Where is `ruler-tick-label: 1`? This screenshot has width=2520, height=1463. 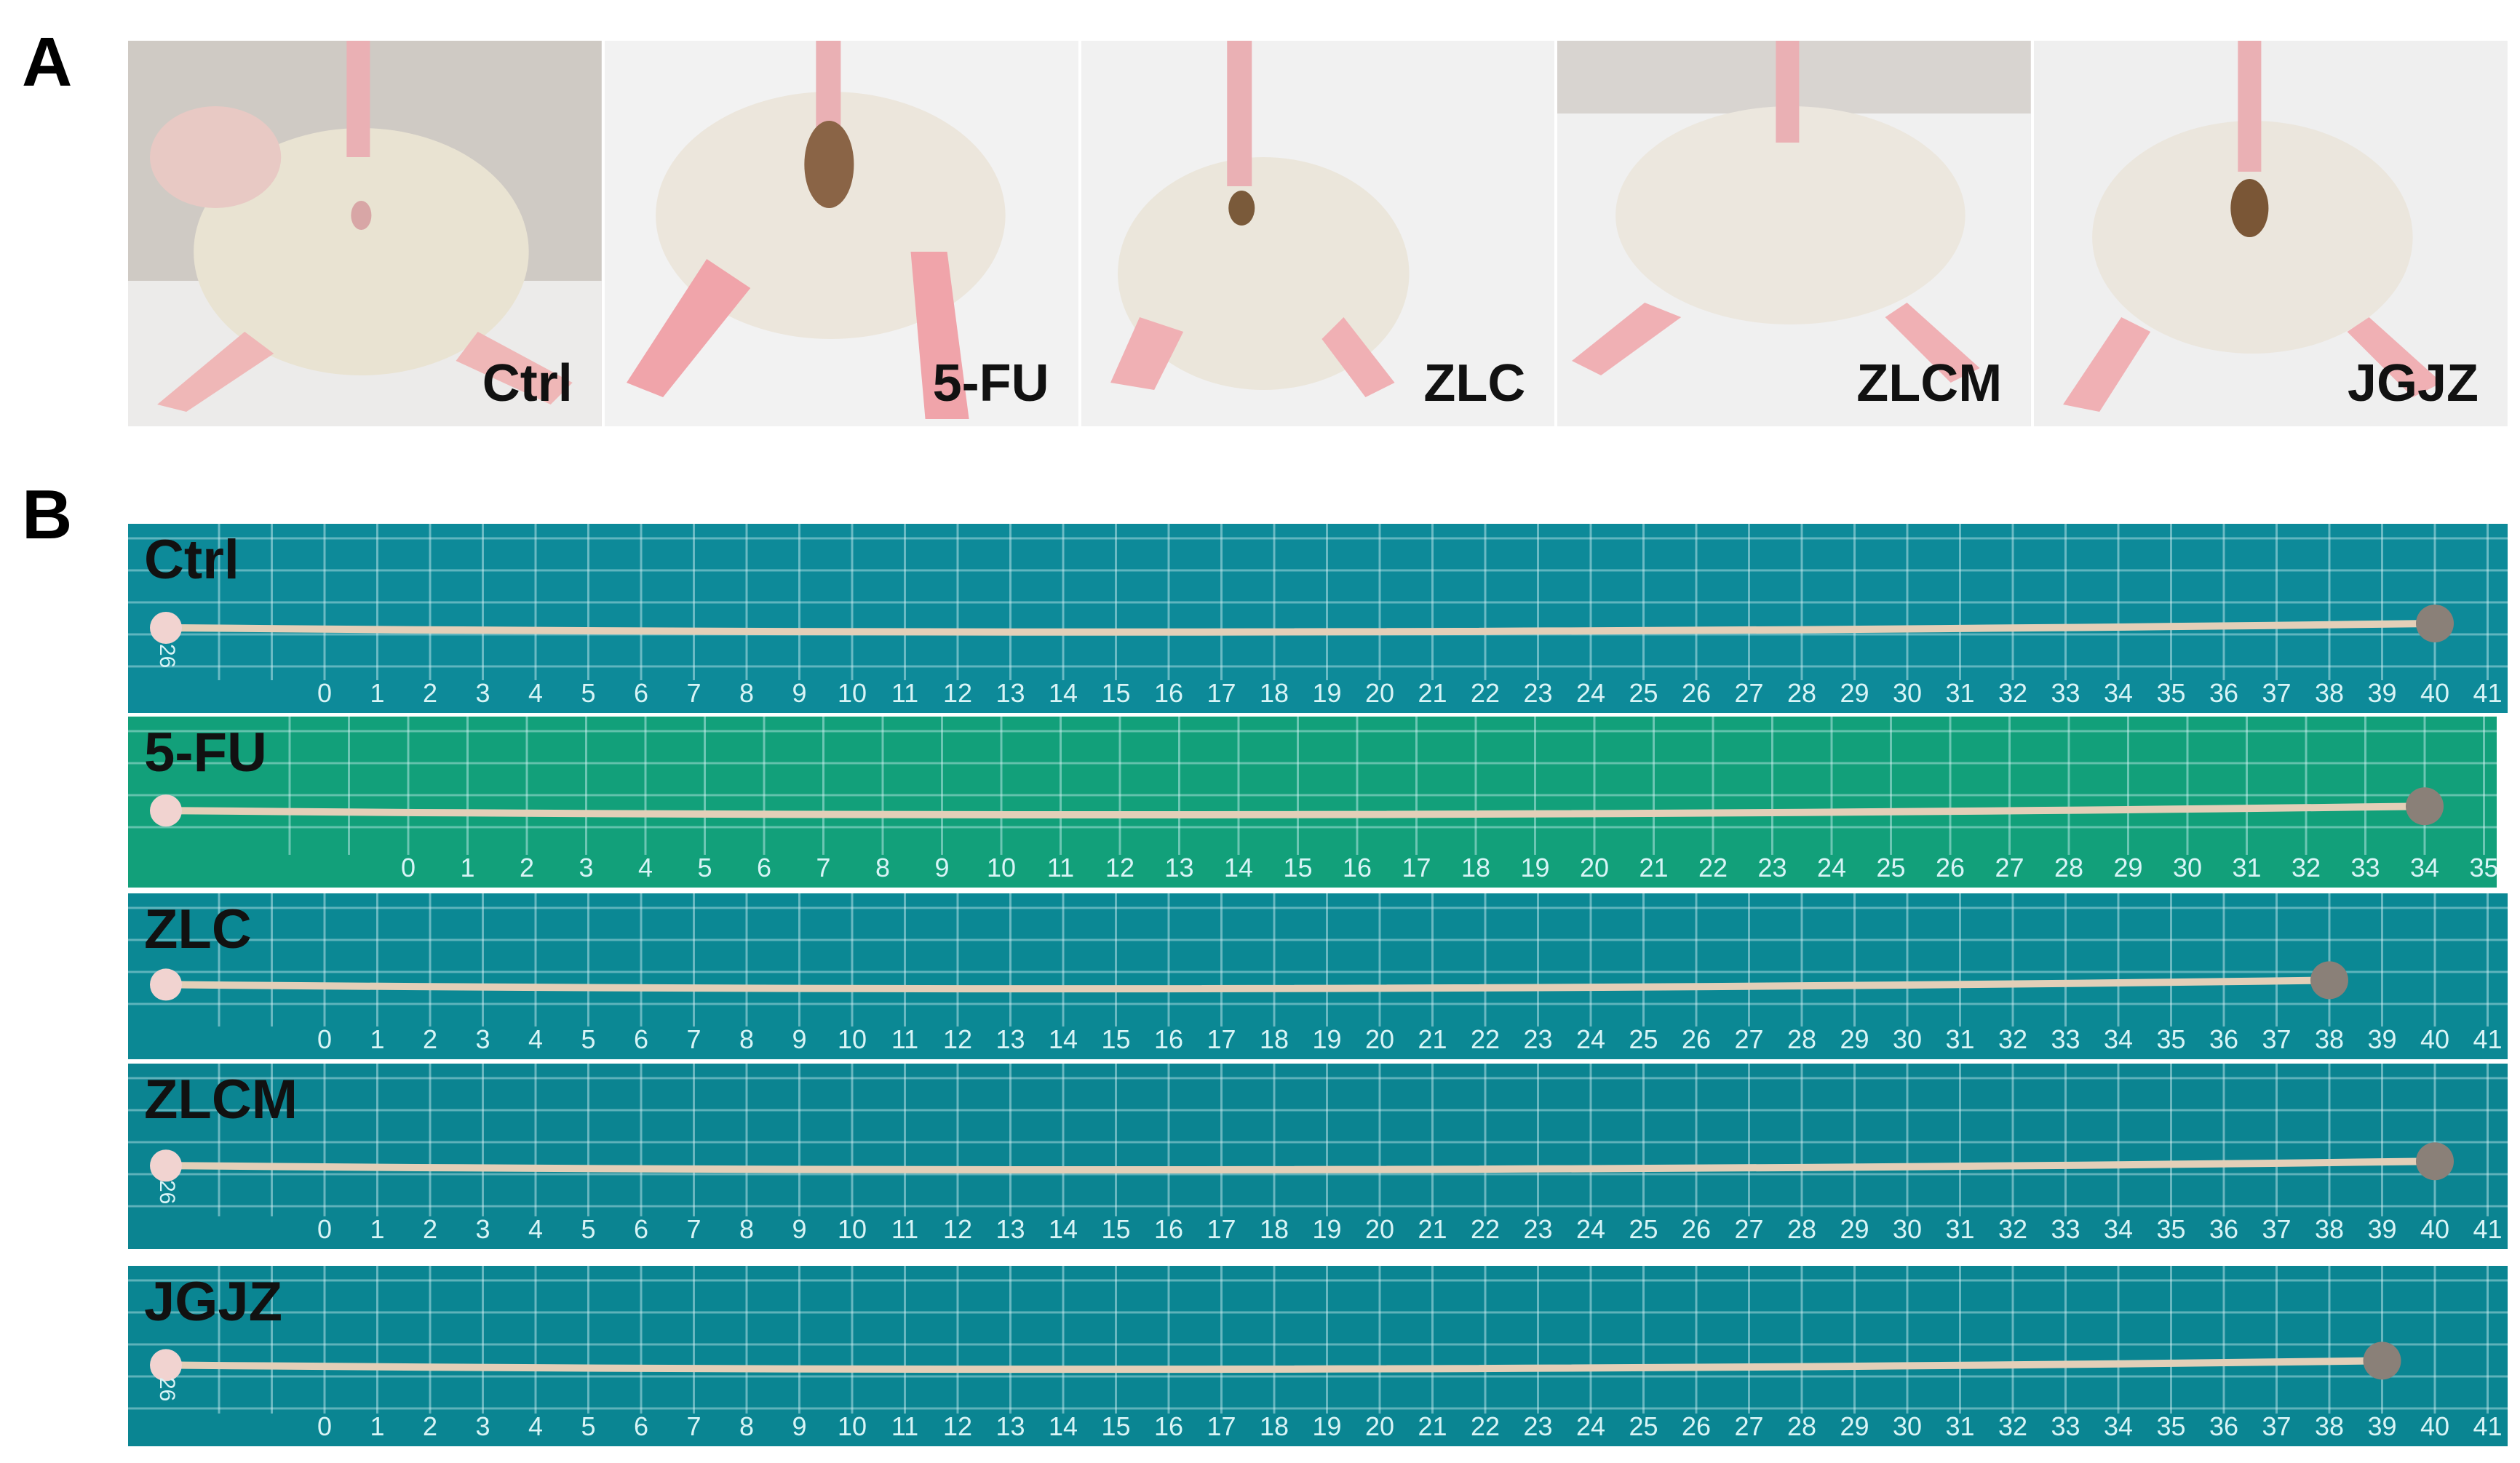
ruler-tick-label: 1 is located at coordinates (378, 1229).